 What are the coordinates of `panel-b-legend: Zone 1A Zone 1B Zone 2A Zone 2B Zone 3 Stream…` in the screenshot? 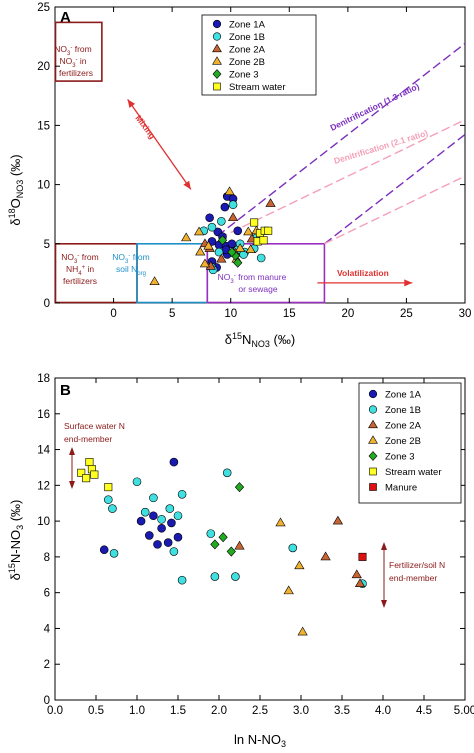 It's located at (410, 443).